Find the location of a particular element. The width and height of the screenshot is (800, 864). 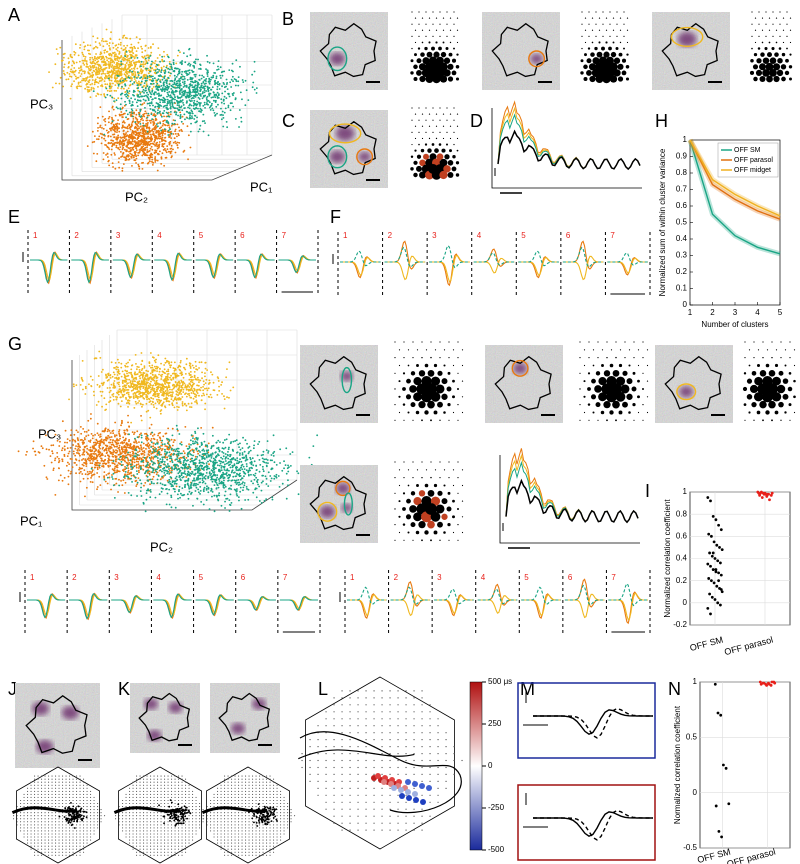

time-course is located at coordinates (572, 485).